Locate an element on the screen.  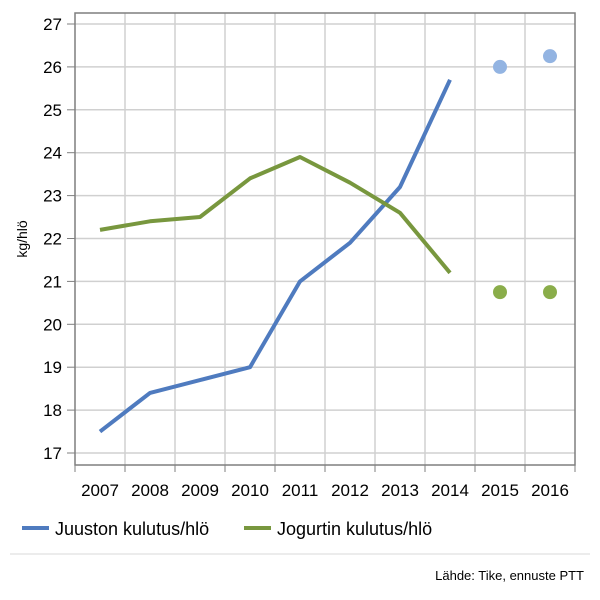
x-axis: 2007 2008 2009 2010 2011 2012 2013 2014 2015 2016 is located at coordinates (325, 482).